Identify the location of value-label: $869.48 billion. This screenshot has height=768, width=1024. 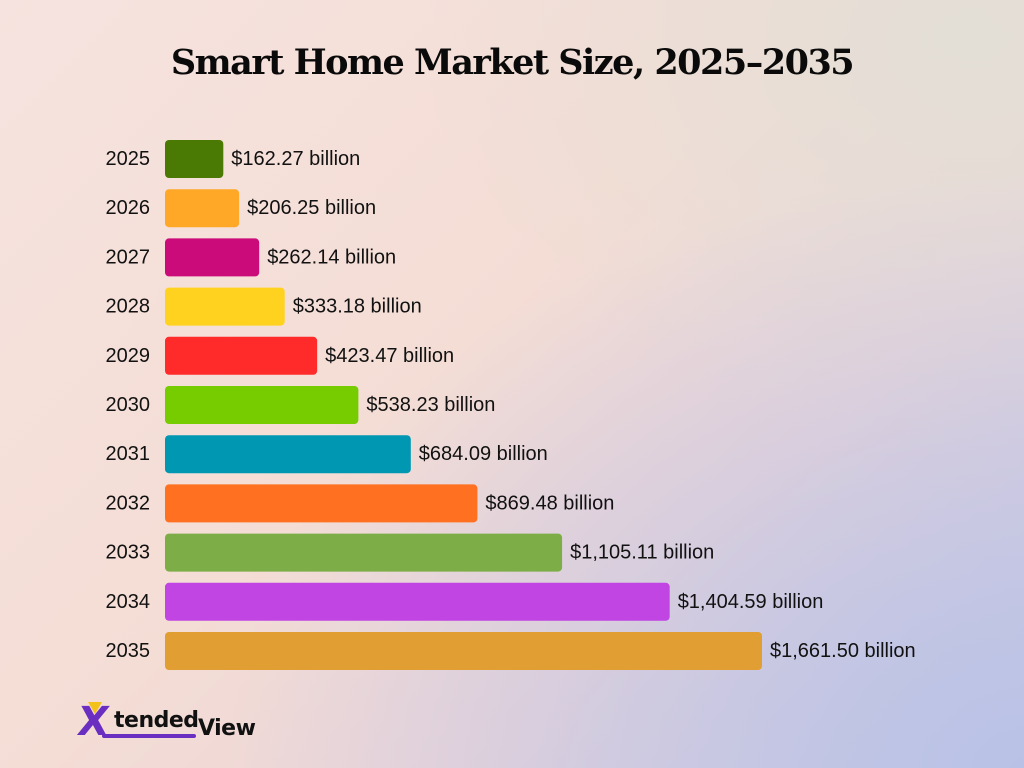
(549, 503).